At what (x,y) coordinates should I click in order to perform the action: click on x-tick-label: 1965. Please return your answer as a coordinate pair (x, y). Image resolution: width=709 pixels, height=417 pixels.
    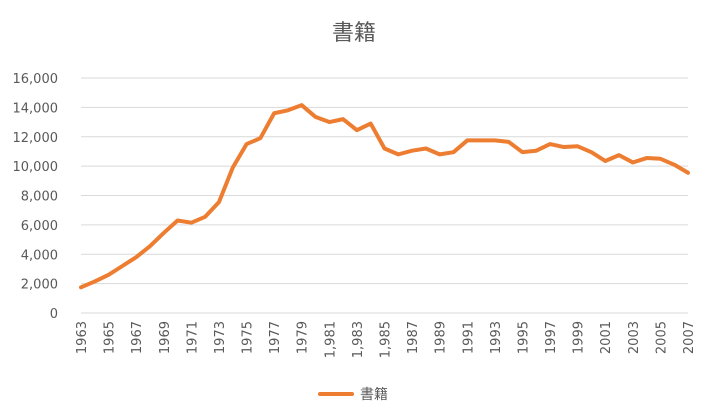
    Looking at the image, I should click on (110, 337).